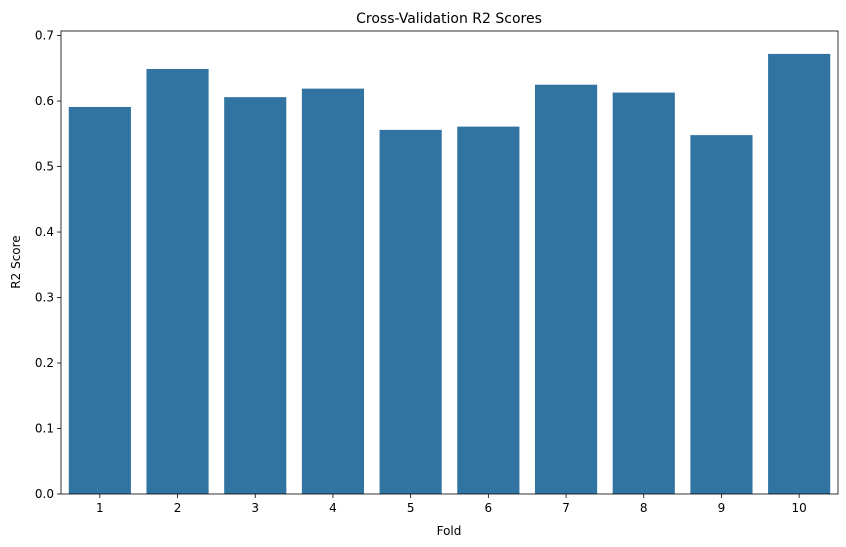  I want to click on x-axis-ticks: 1 2 3 4 5 6 7 8 9 10, so click(451, 504).